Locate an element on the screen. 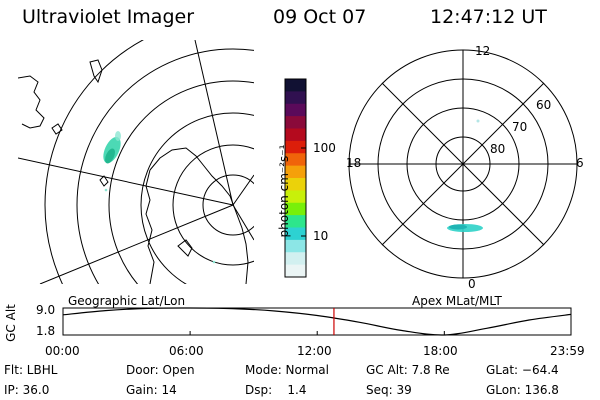  mlat-label-70: 70 is located at coordinates (520, 127).